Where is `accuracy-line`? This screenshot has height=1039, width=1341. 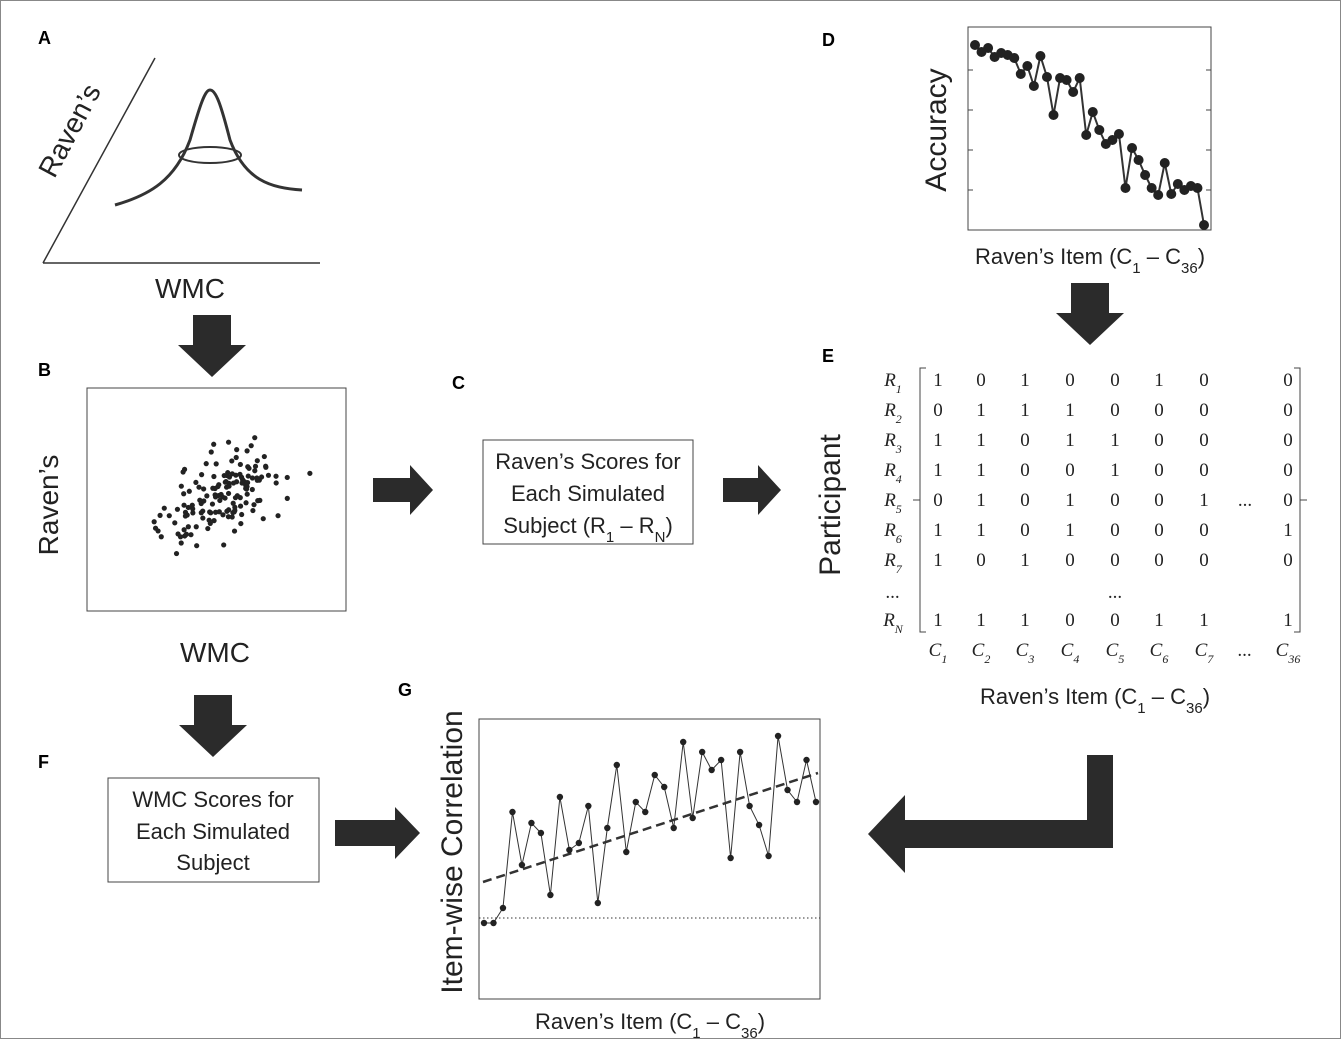
accuracy-line is located at coordinates (1089, 135).